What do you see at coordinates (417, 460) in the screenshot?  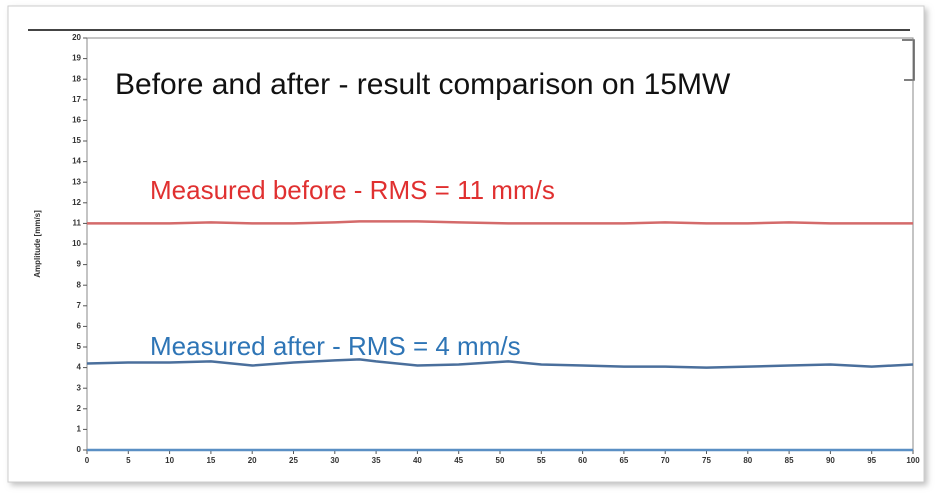 I see `x-tick-label: 40` at bounding box center [417, 460].